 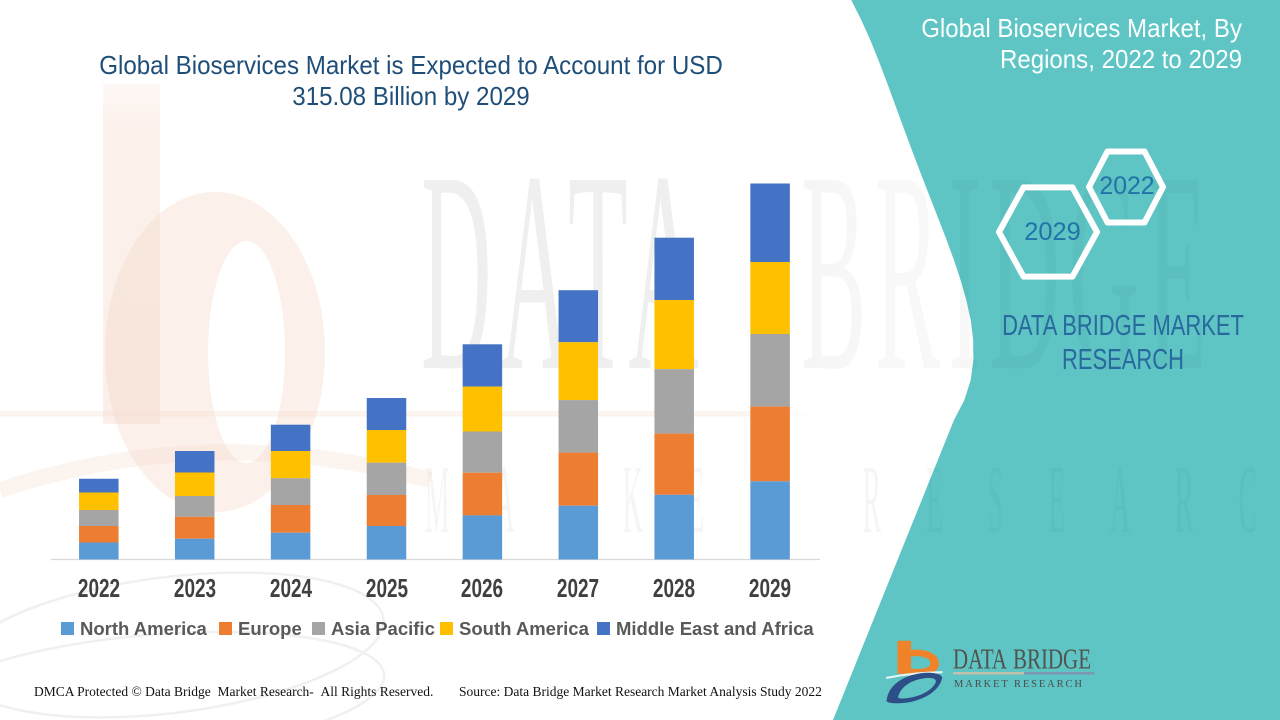 What do you see at coordinates (1052, 660) in the screenshot?
I see `svg-text: BRIDGE` at bounding box center [1052, 660].